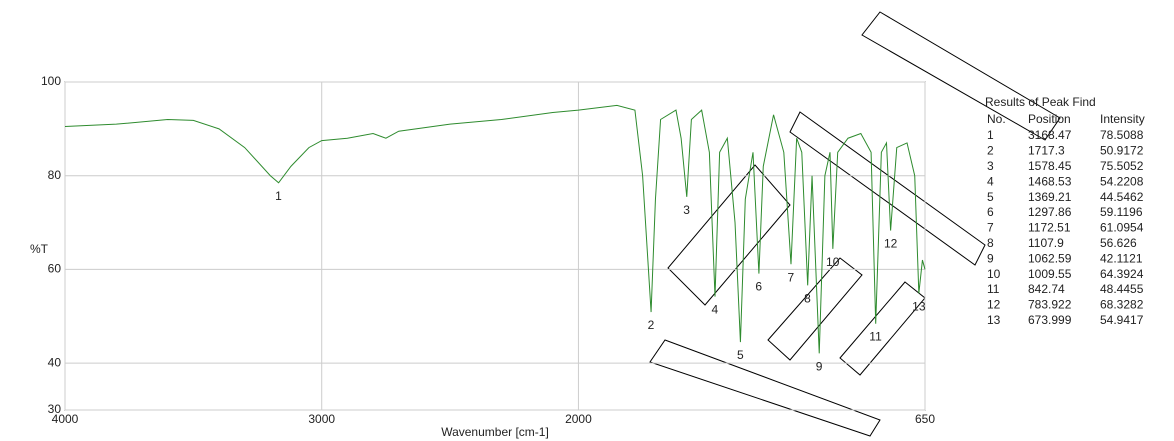 The width and height of the screenshot is (1174, 441). I want to click on table-cell: 1172.51, so click(1049, 228).